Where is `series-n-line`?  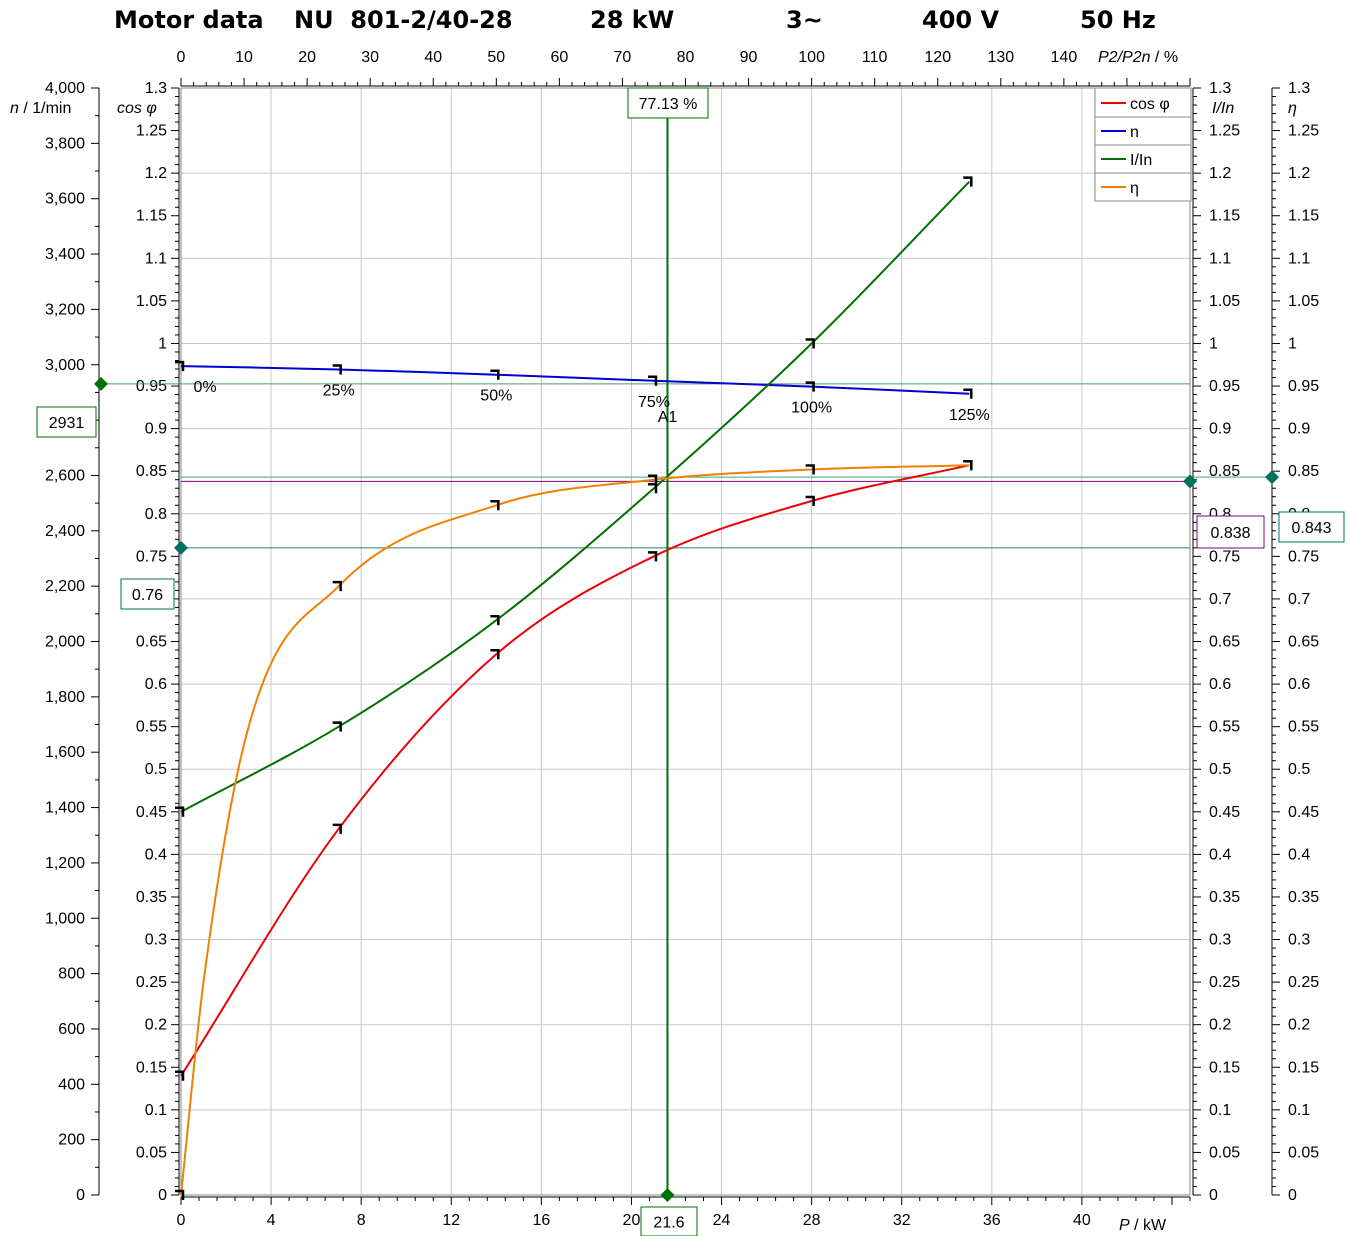
series-n-line is located at coordinates (575, 380).